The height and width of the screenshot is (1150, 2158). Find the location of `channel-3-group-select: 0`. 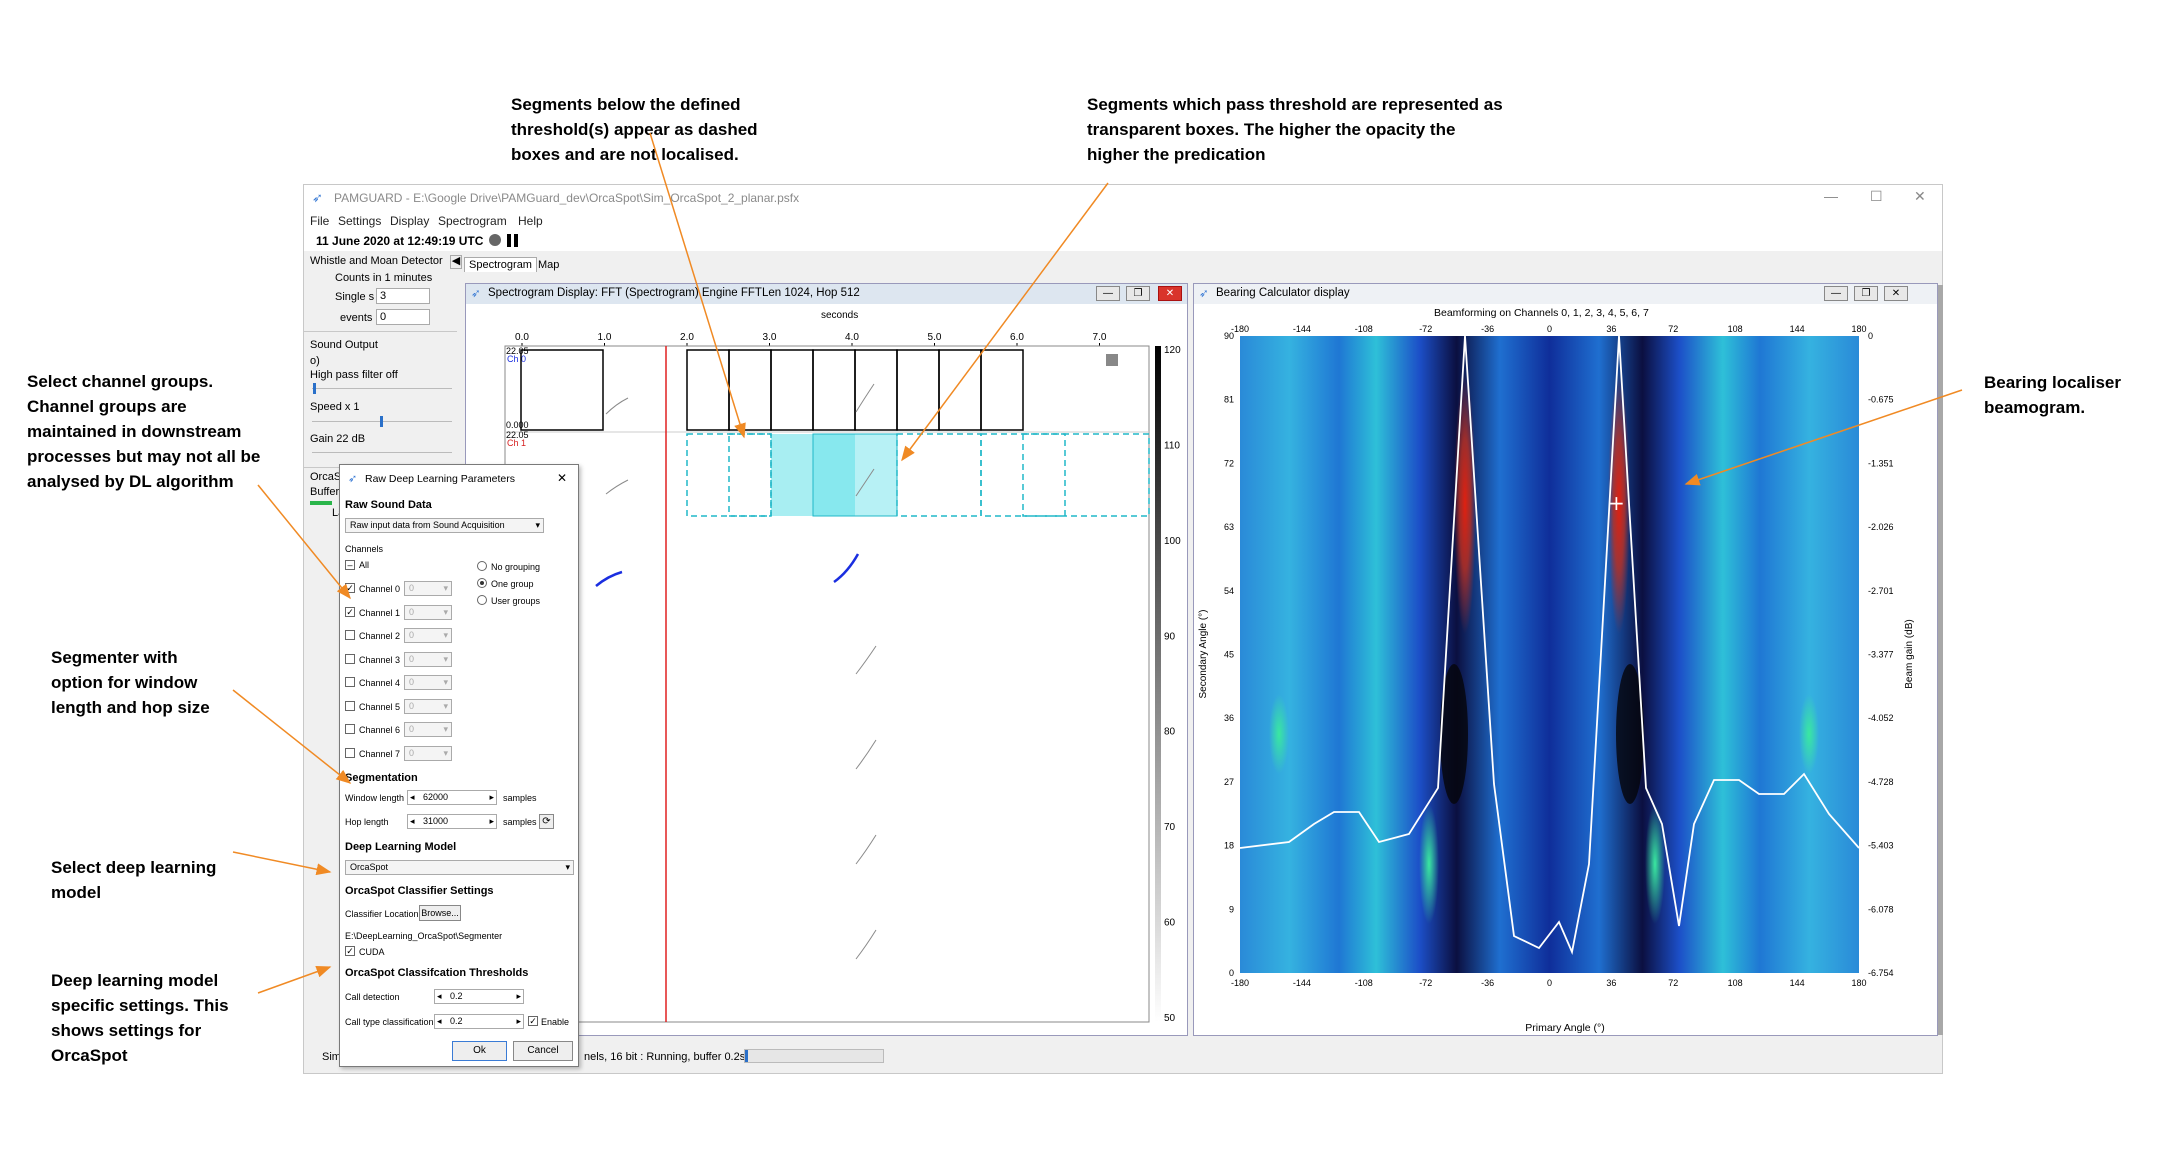

channel-3-group-select: 0 is located at coordinates (428, 659).